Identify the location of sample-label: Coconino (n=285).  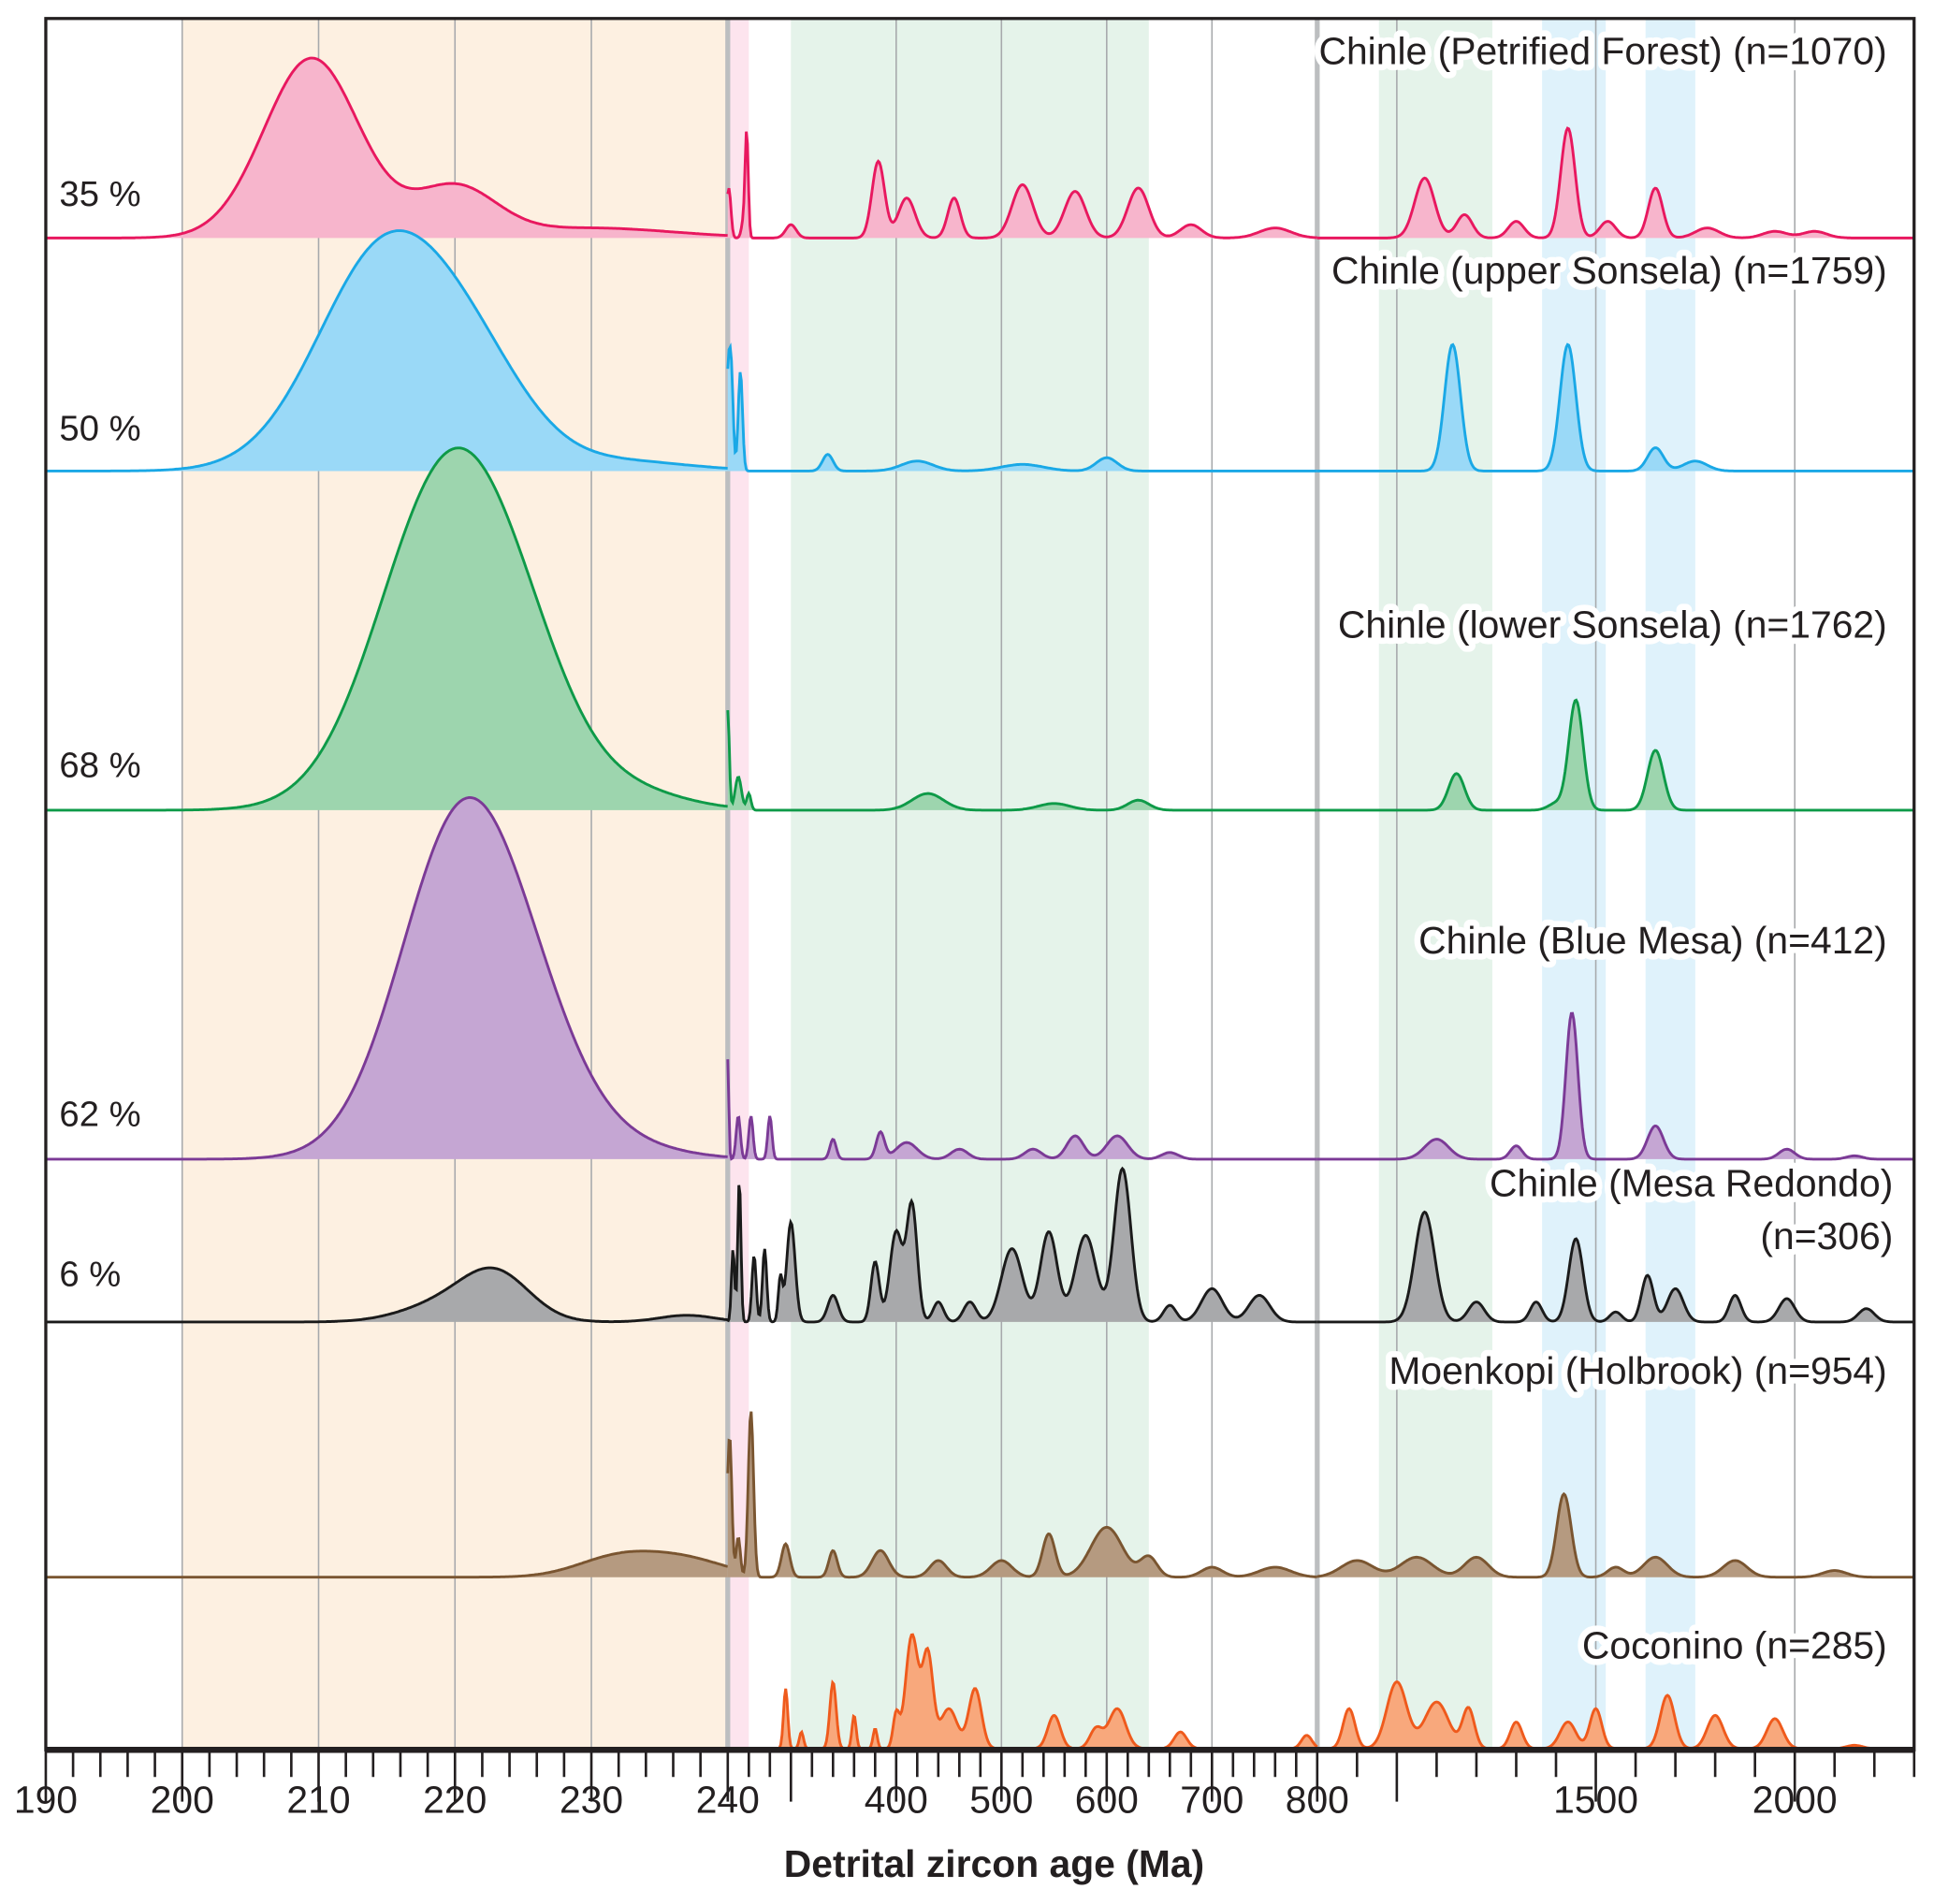
(1735, 1645).